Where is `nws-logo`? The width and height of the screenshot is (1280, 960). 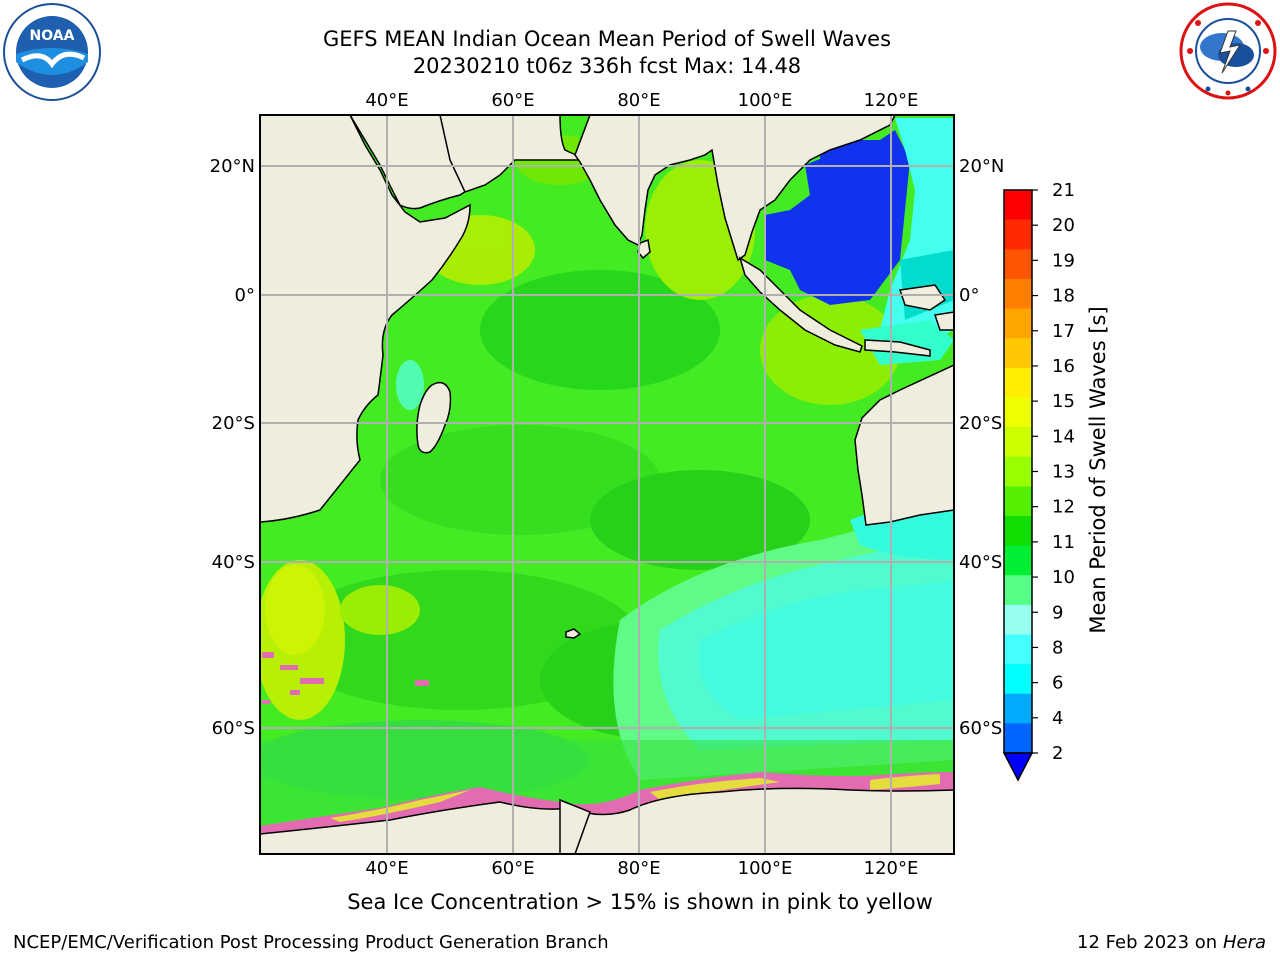 nws-logo is located at coordinates (1228, 51).